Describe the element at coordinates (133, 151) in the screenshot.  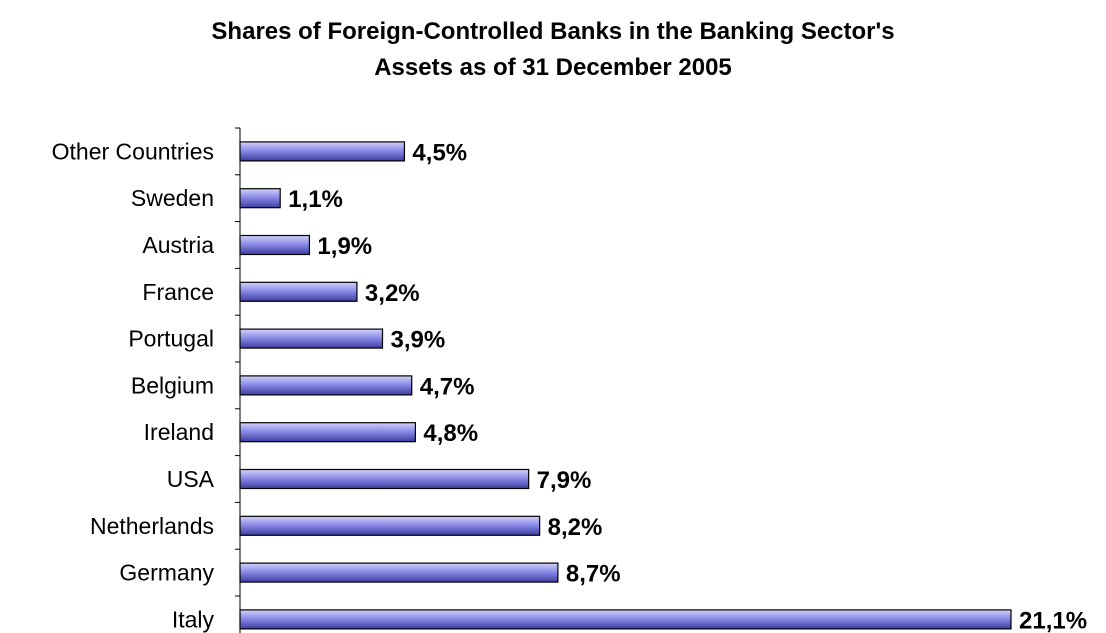
I see `category-label: Other Countries` at that location.